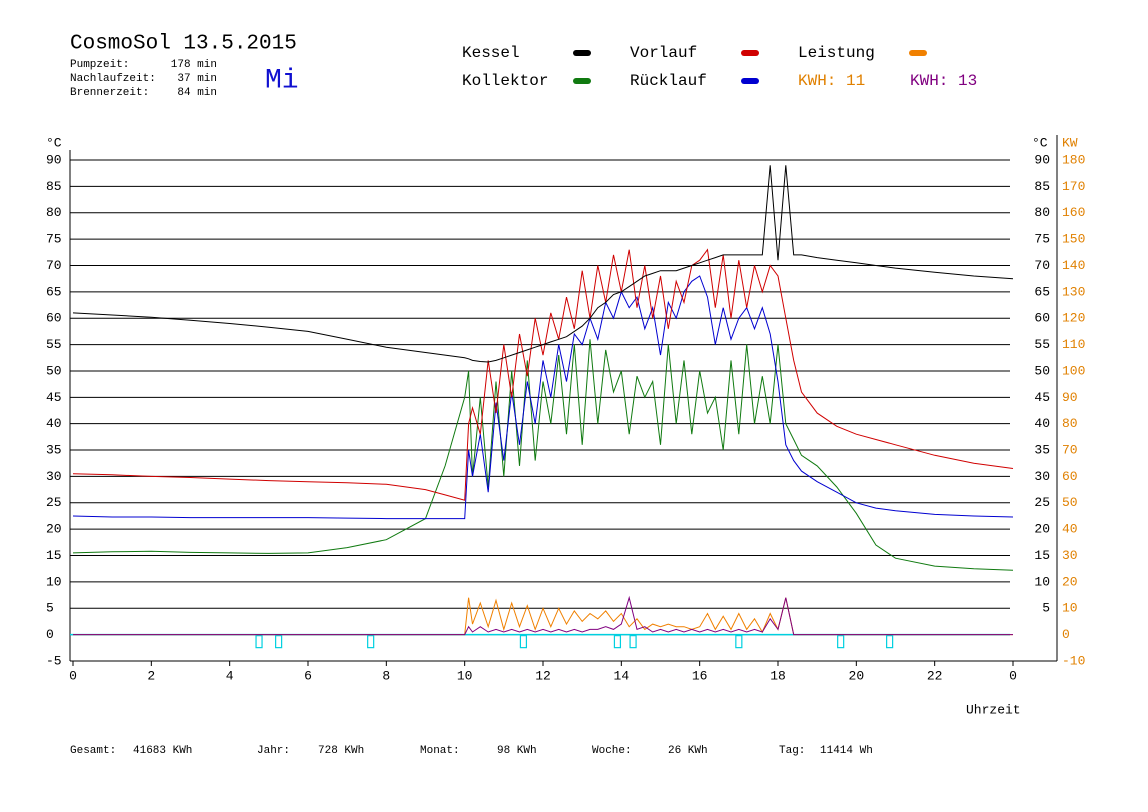 The width and height of the screenshot is (1148, 812). I want to click on y-tick-label-right: 40, so click(1042, 423).